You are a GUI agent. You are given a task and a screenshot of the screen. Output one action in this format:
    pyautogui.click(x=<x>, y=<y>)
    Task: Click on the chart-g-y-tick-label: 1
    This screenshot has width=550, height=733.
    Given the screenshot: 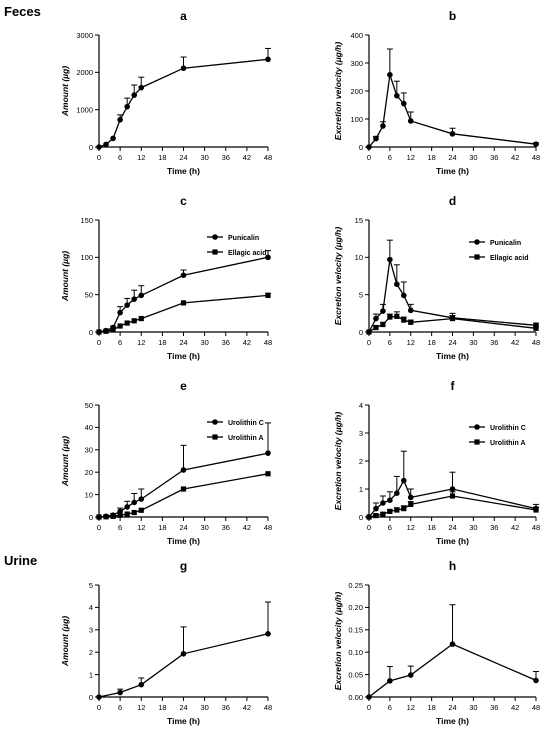 What is the action you would take?
    pyautogui.click(x=91, y=674)
    